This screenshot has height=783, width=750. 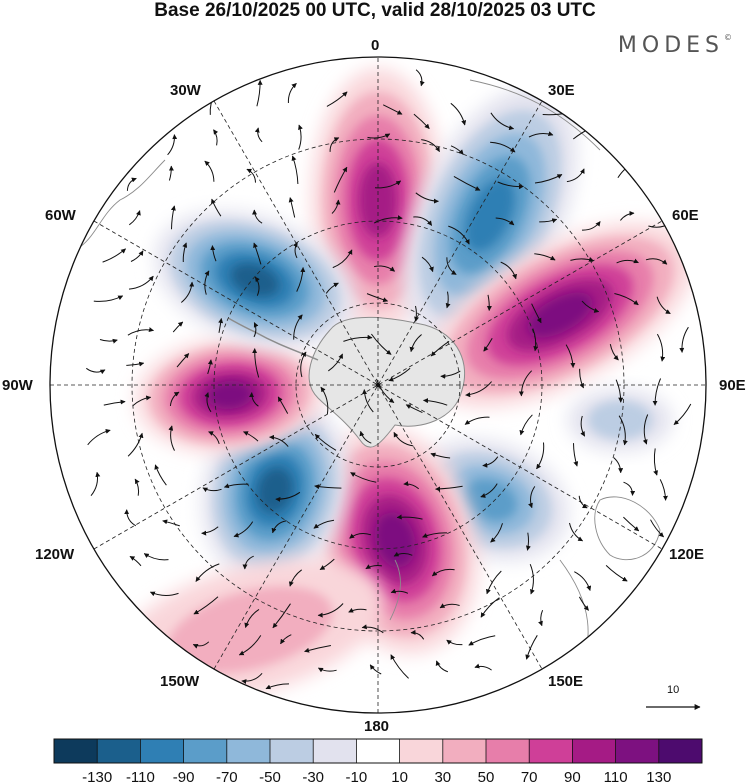 I want to click on antarctica-landmass, so click(x=387, y=382).